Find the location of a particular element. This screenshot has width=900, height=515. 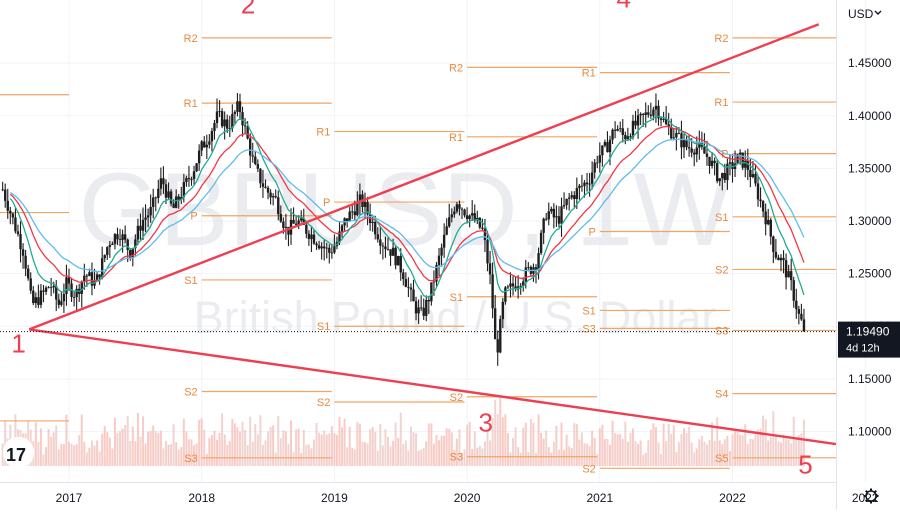

tv-logo-mark: 17 is located at coordinates (16, 455).